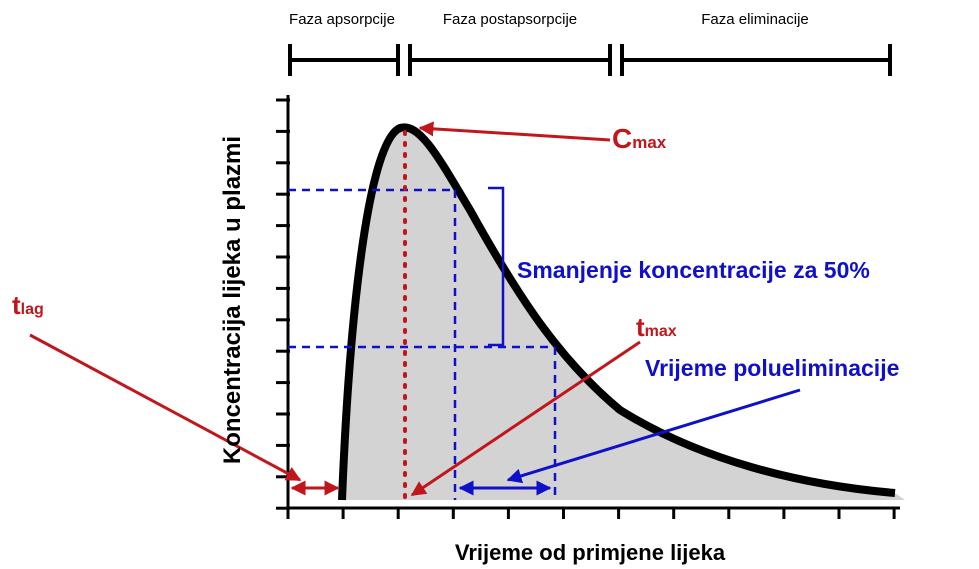  What do you see at coordinates (165, 407) in the screenshot?
I see `tlag-pointer` at bounding box center [165, 407].